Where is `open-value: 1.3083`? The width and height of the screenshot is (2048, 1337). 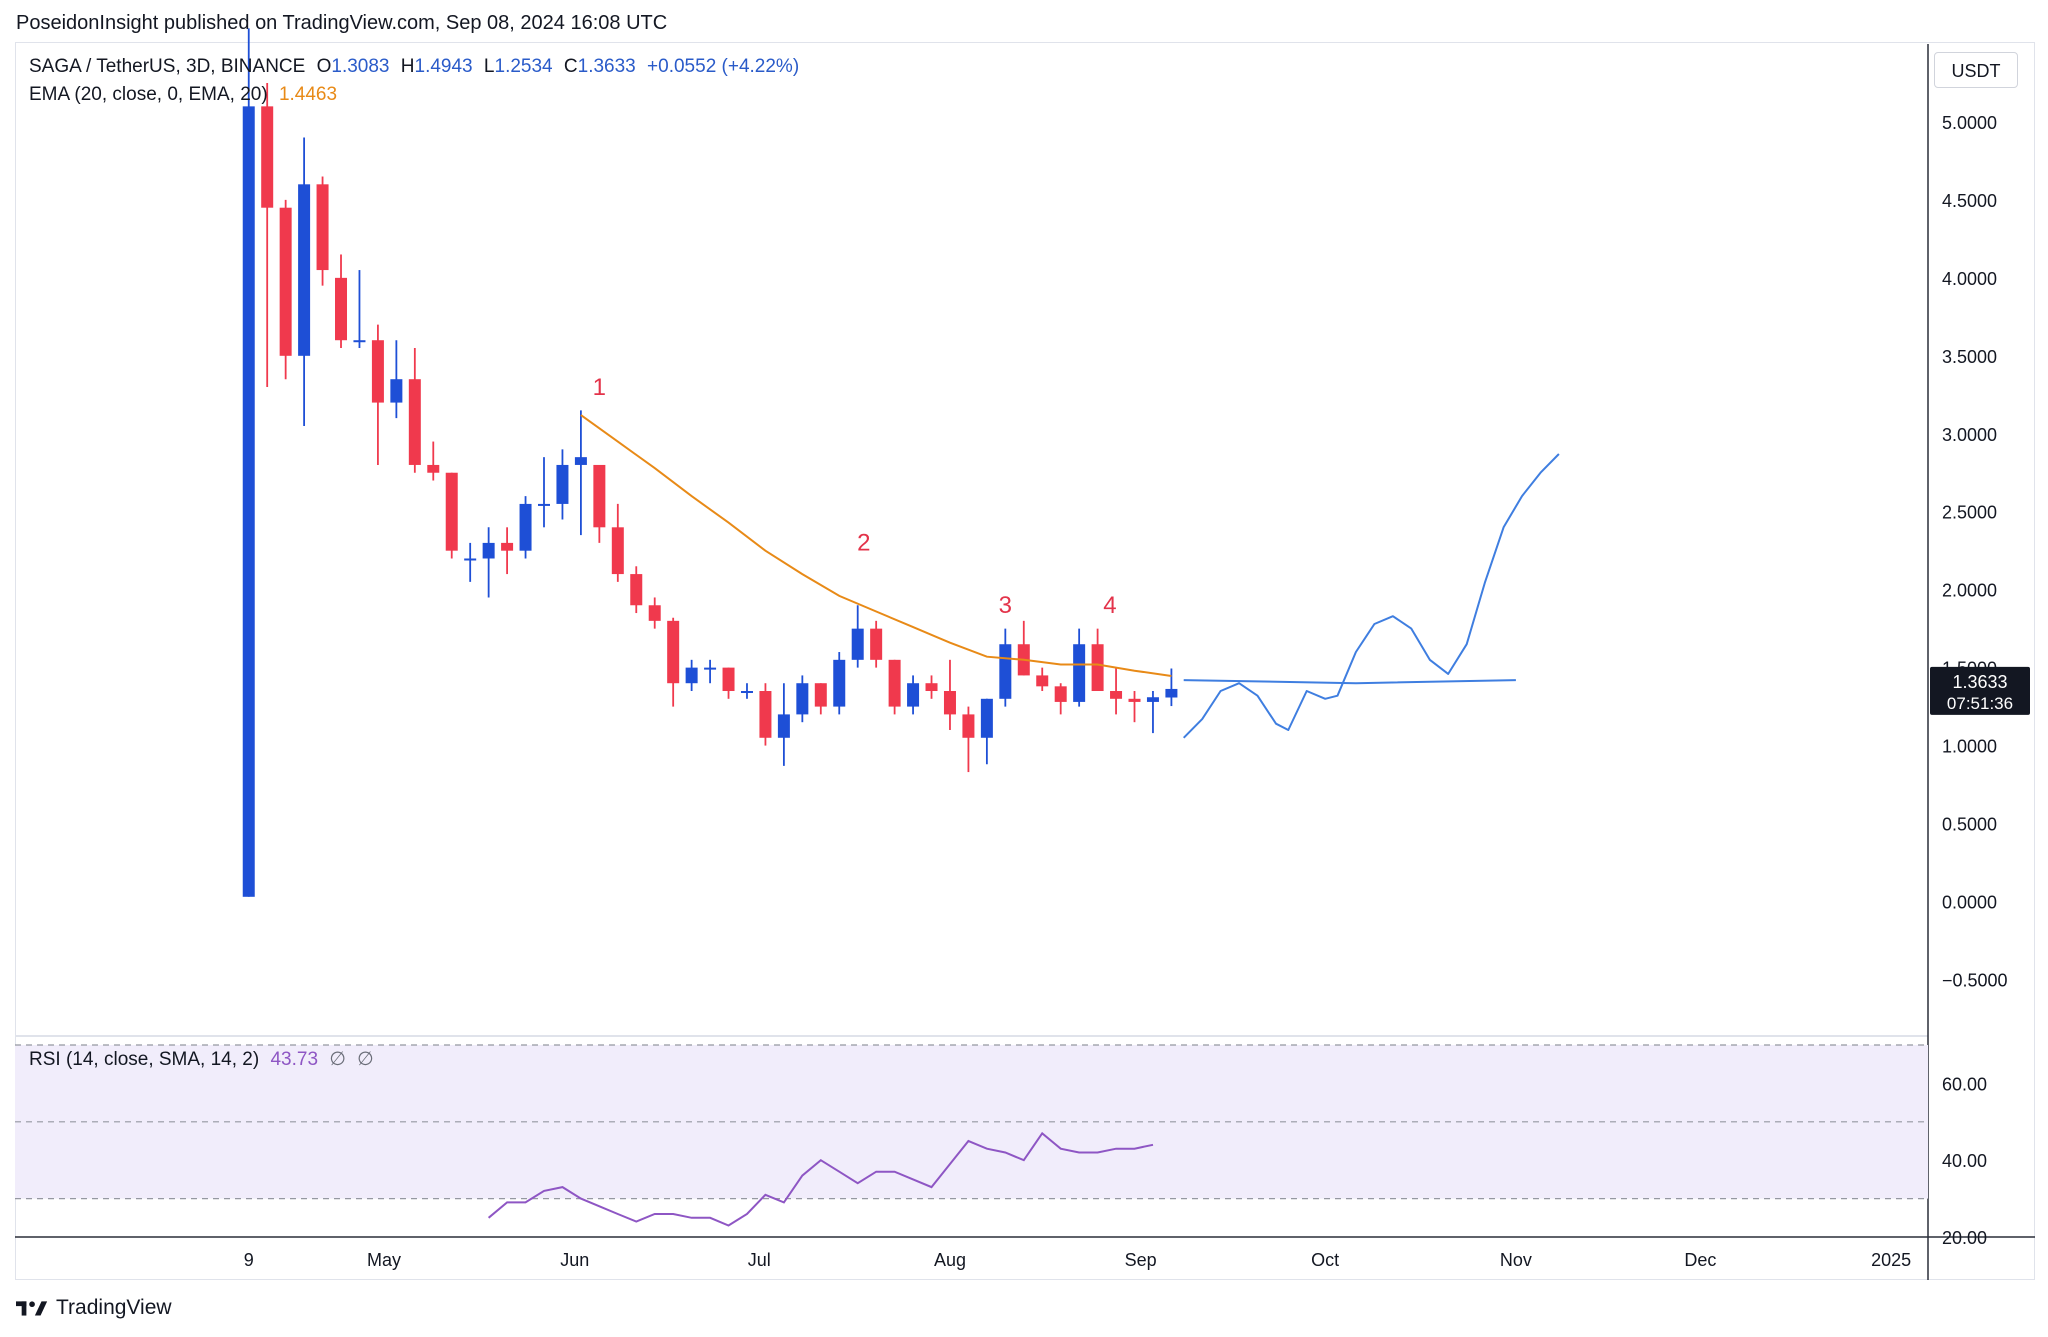 open-value: 1.3083 is located at coordinates (360, 66).